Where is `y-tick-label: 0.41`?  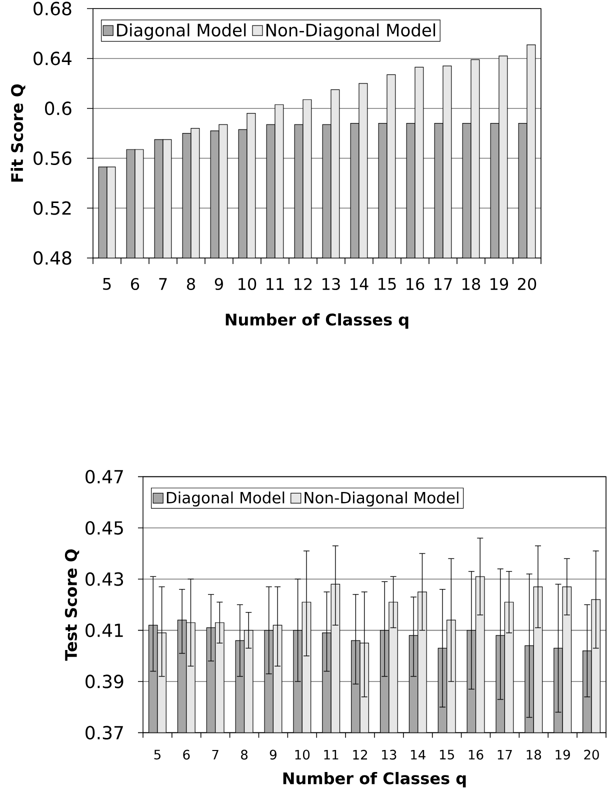 y-tick-label: 0.41 is located at coordinates (104, 630).